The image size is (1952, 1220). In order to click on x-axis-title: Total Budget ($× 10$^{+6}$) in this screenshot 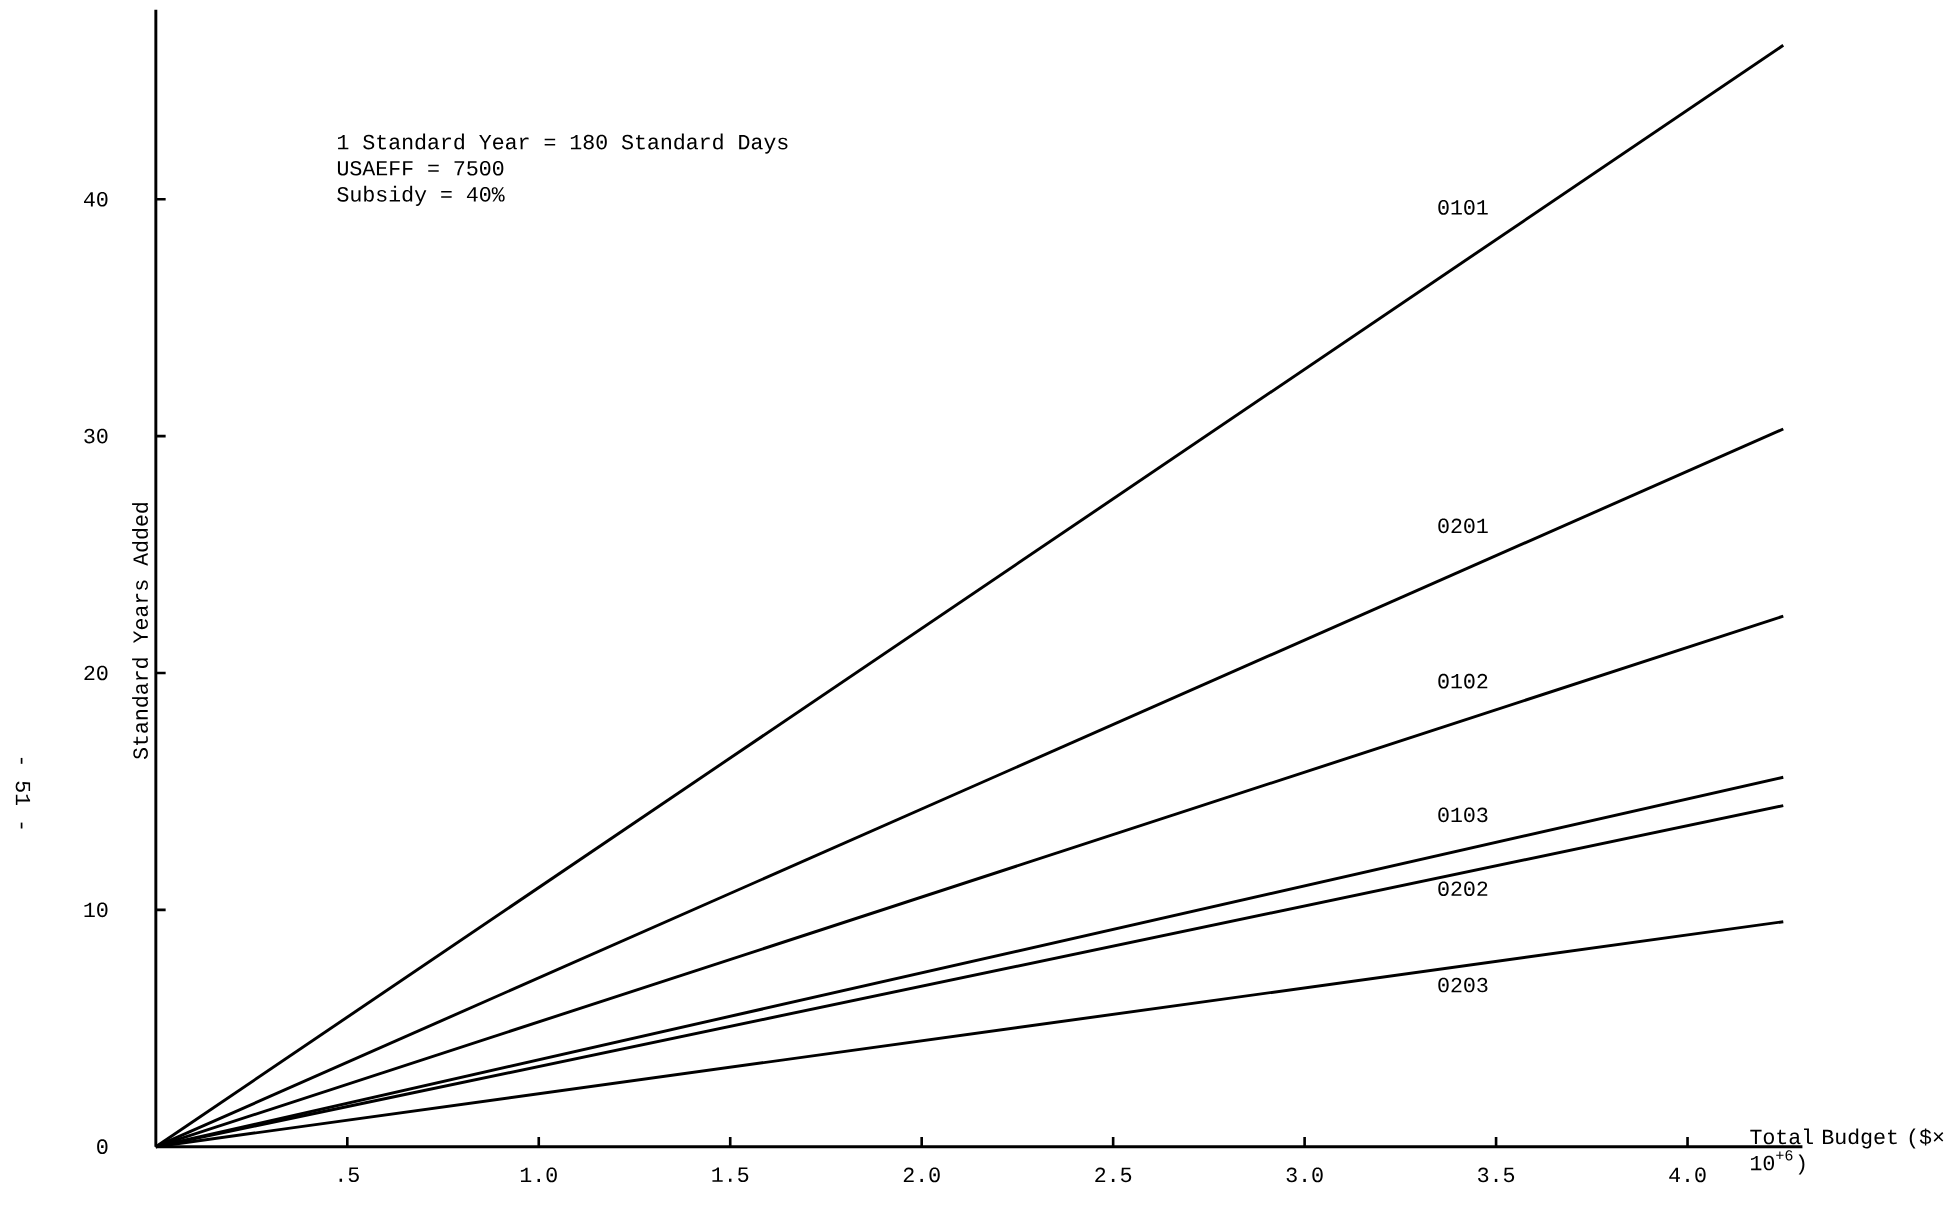, I will do `click(1847, 1151)`.